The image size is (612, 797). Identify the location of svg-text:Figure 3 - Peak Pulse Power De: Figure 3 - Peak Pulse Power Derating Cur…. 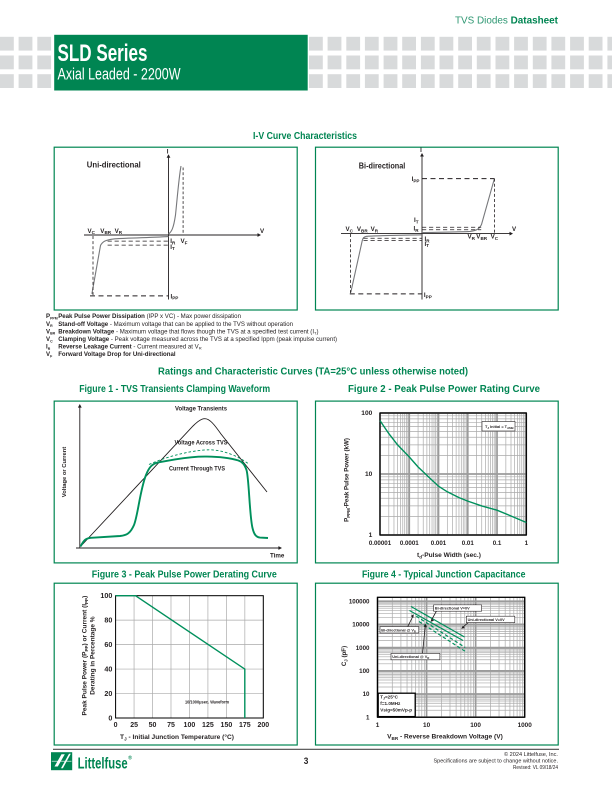
(184, 574).